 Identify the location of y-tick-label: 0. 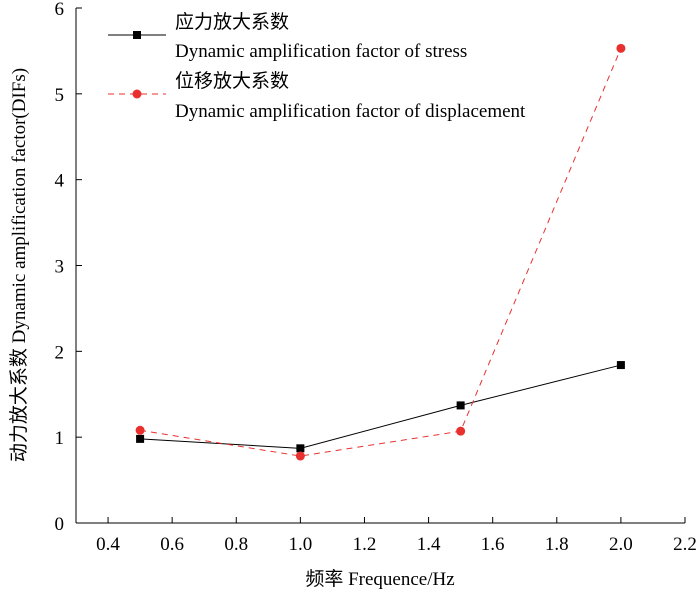
(60, 524).